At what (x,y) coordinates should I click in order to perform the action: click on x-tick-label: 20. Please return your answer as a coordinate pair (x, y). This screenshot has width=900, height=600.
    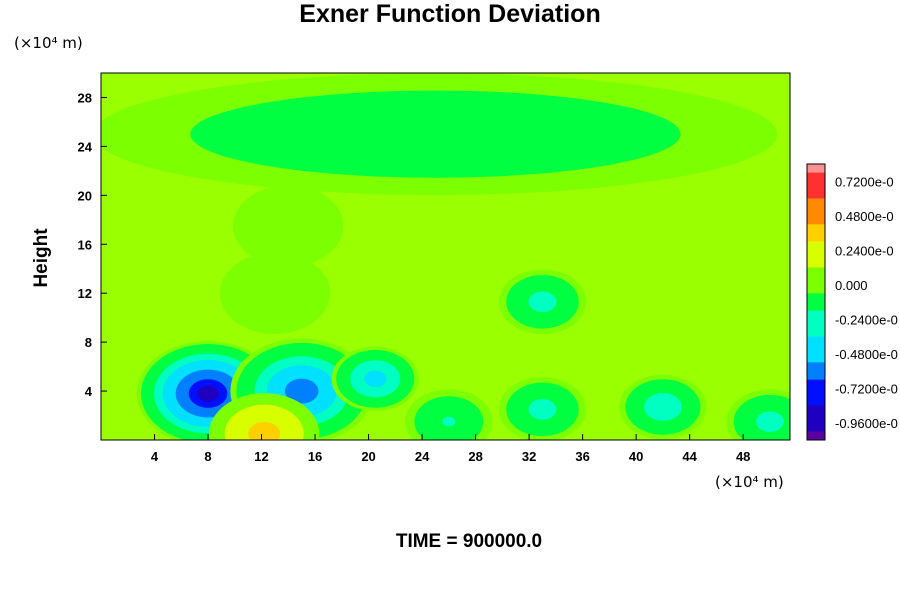
    Looking at the image, I should click on (368, 456).